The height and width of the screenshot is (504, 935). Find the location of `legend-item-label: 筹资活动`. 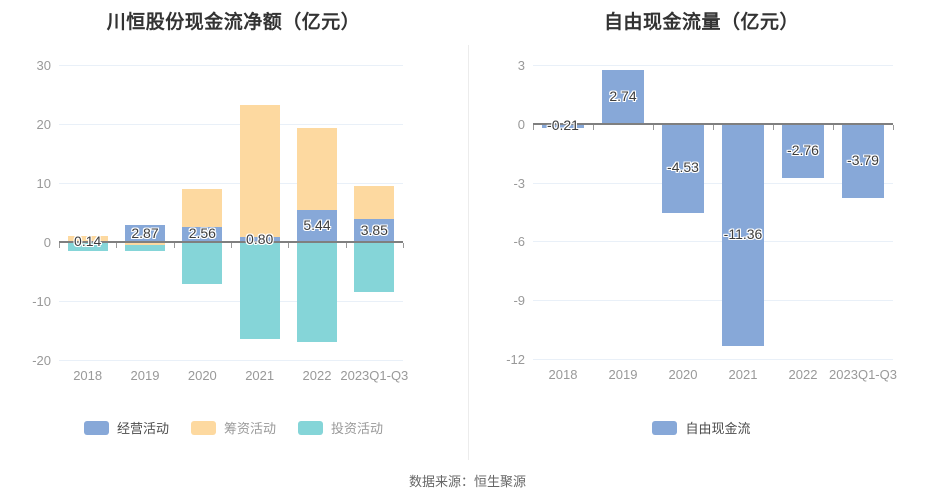

legend-item-label: 筹资活动 is located at coordinates (249, 428).